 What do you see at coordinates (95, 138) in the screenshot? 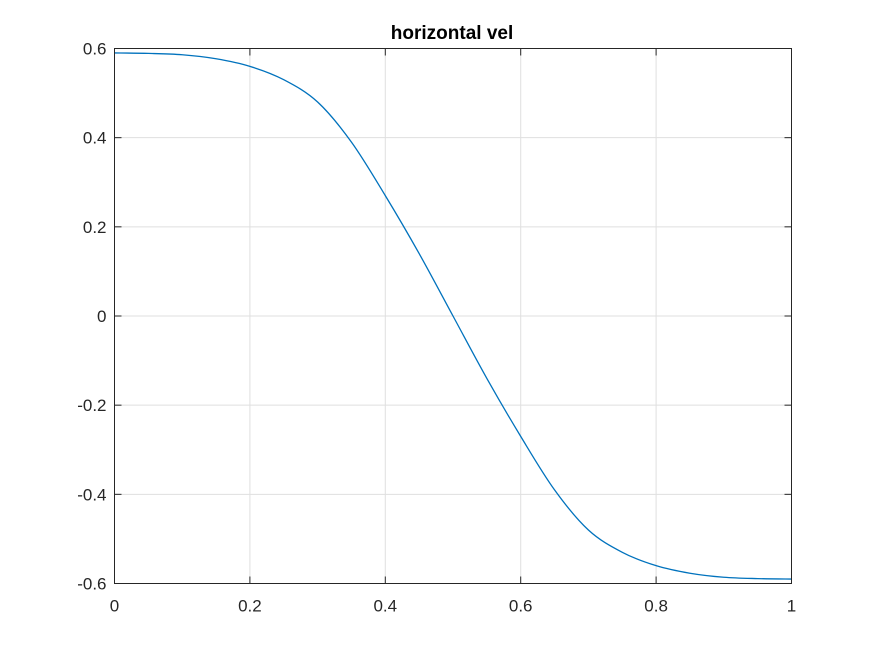
I see `y-tick-label: 0.4` at bounding box center [95, 138].